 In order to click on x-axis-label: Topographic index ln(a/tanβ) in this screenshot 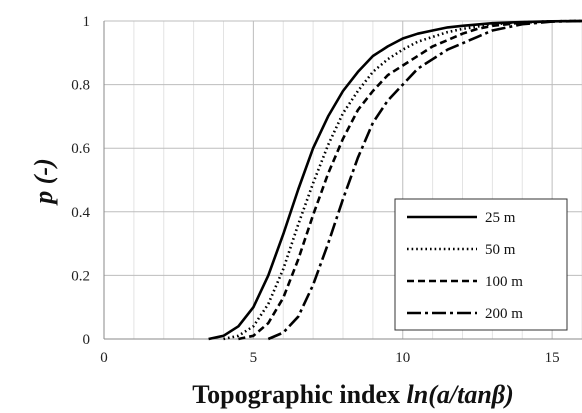, I will do `click(353, 394)`.